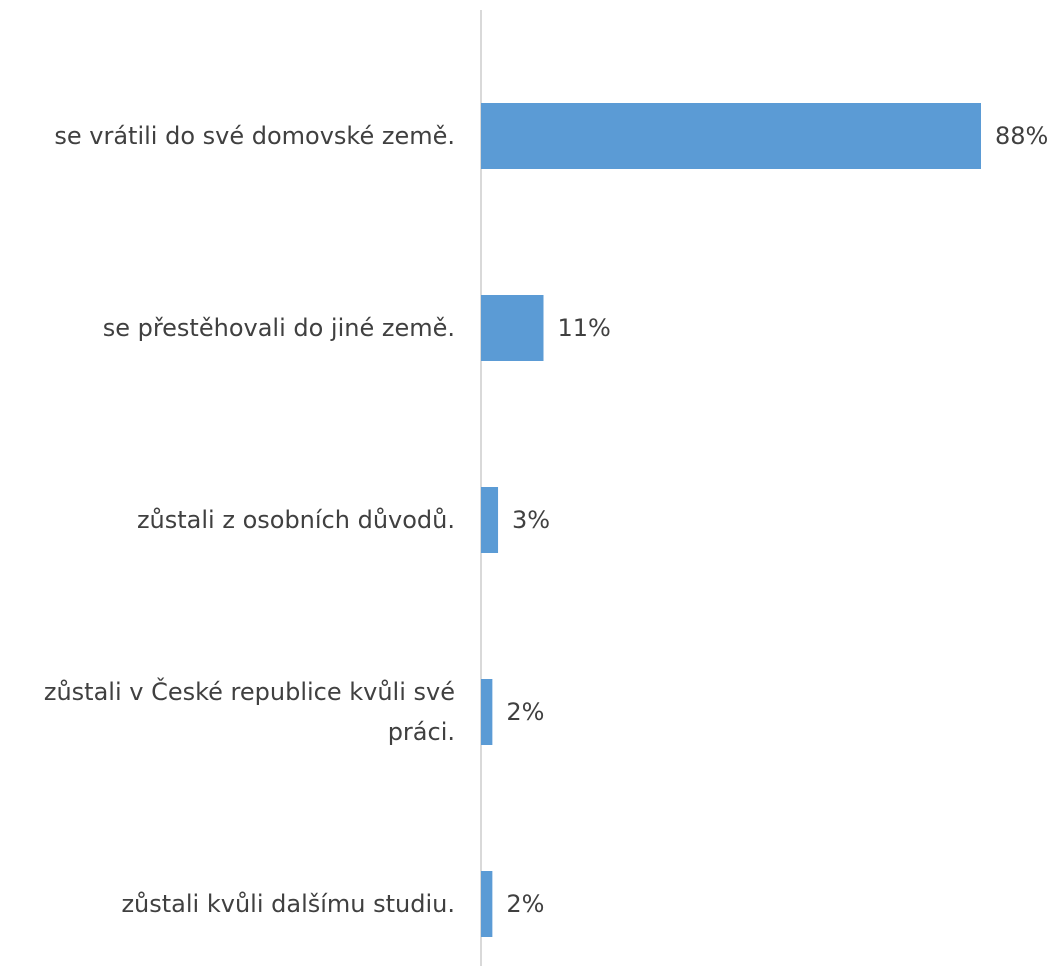 The height and width of the screenshot is (966, 1059). Describe the element at coordinates (295, 520) in the screenshot. I see `category-label: zůstali z osobních důvodů.` at that location.